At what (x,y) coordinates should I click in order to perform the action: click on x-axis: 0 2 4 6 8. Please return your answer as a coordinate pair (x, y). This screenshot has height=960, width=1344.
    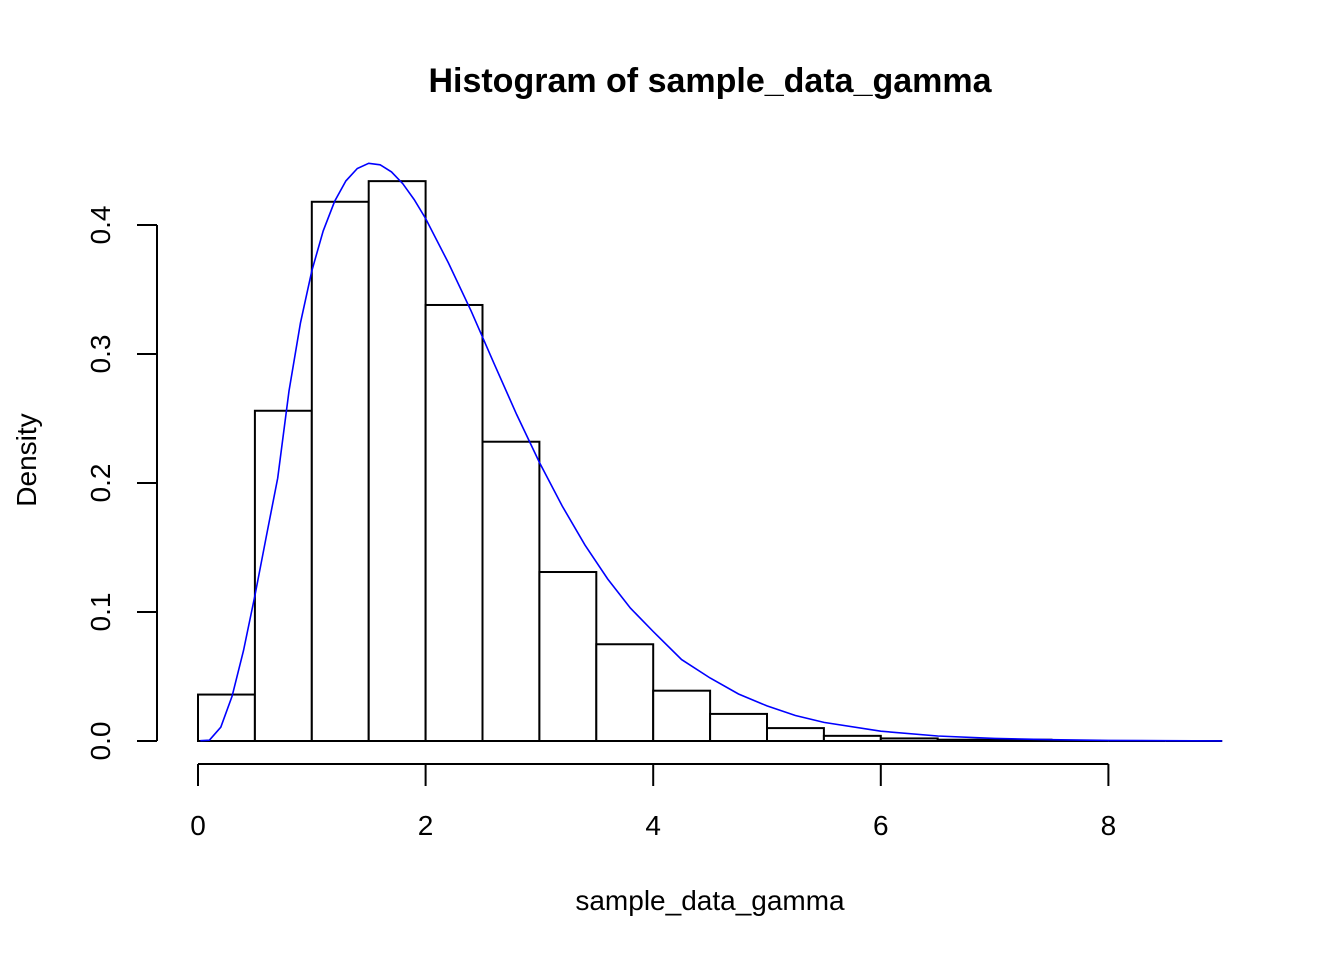
    Looking at the image, I should click on (653, 802).